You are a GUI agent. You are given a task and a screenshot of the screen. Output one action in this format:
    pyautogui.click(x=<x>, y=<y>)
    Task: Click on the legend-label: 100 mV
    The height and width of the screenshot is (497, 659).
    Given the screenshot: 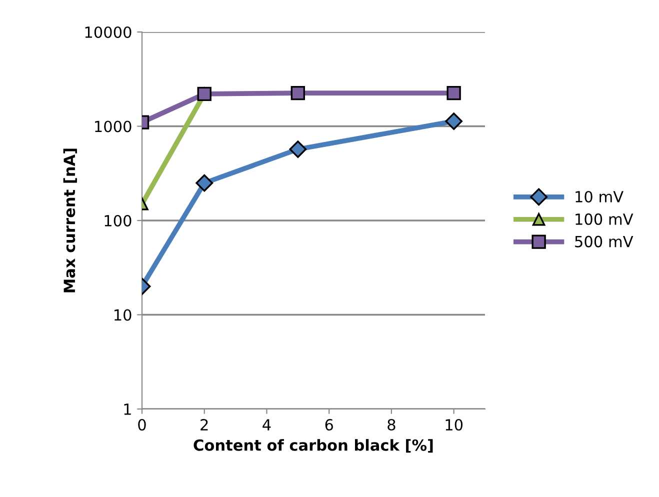 What is the action you would take?
    pyautogui.click(x=605, y=219)
    